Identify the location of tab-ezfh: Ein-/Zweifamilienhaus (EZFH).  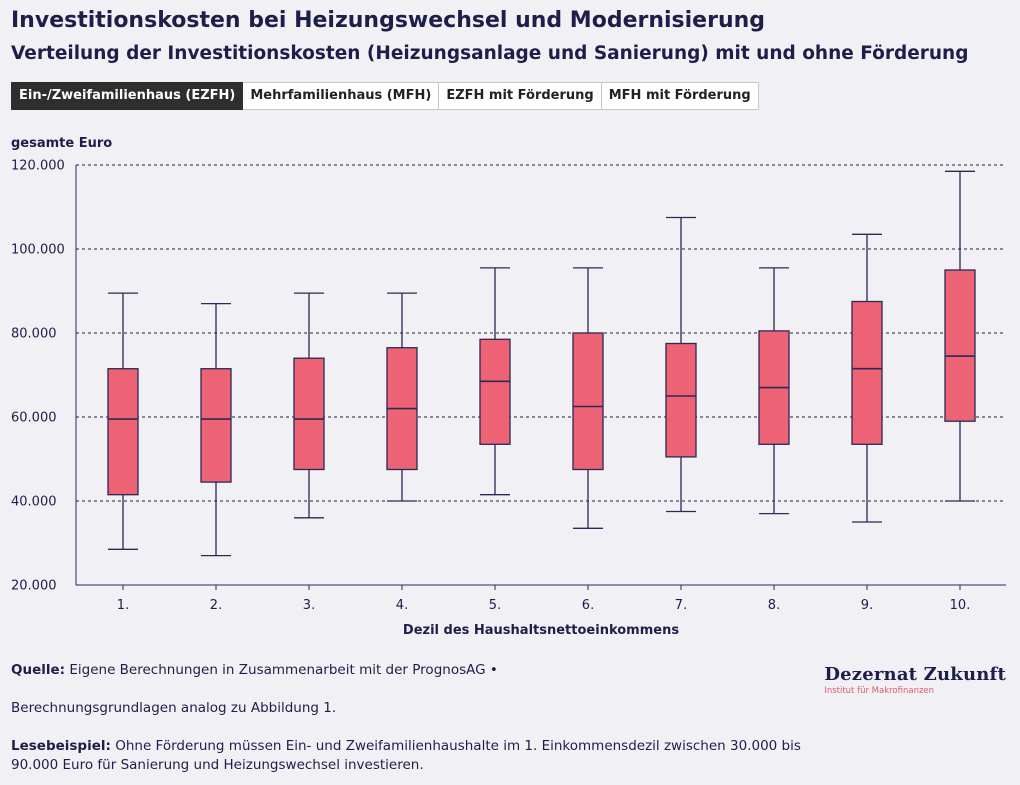
(127, 96).